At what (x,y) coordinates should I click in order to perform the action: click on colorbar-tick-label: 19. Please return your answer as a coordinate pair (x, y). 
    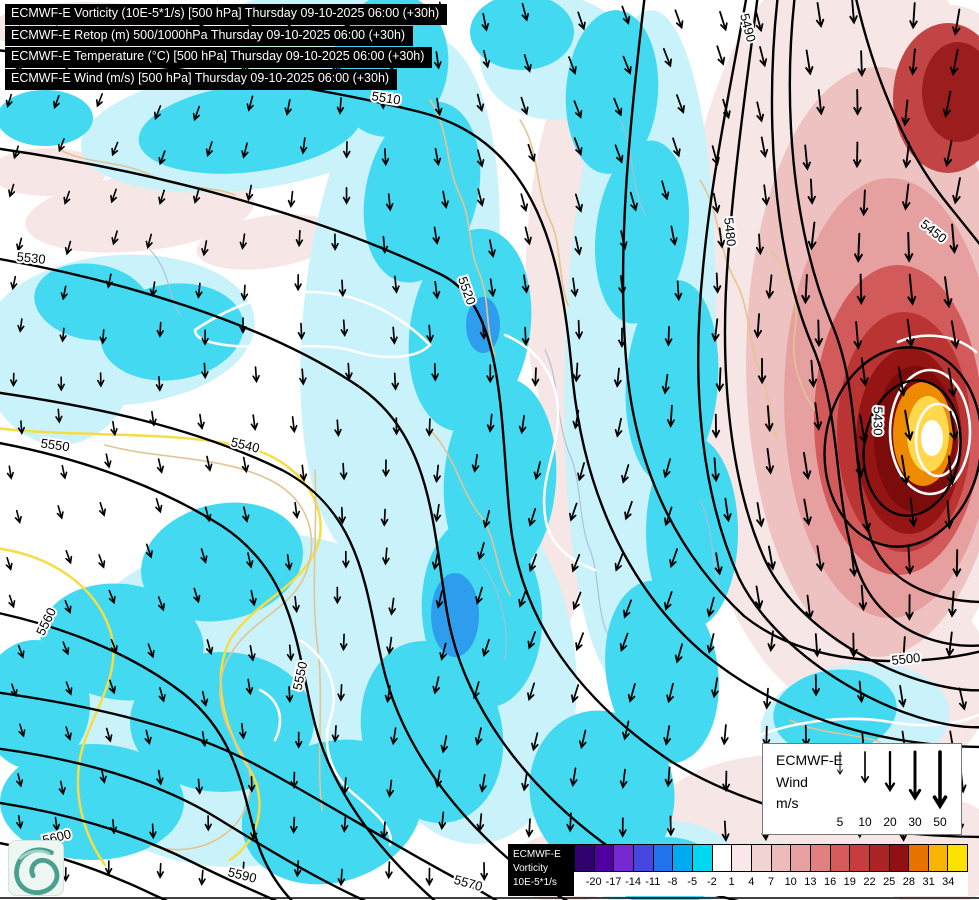
    Looking at the image, I should click on (849, 882).